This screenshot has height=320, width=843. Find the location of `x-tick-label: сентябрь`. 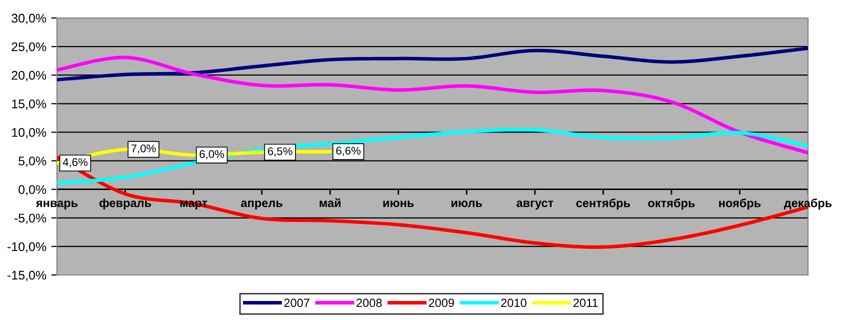

x-tick-label: сентябрь is located at coordinates (603, 204).